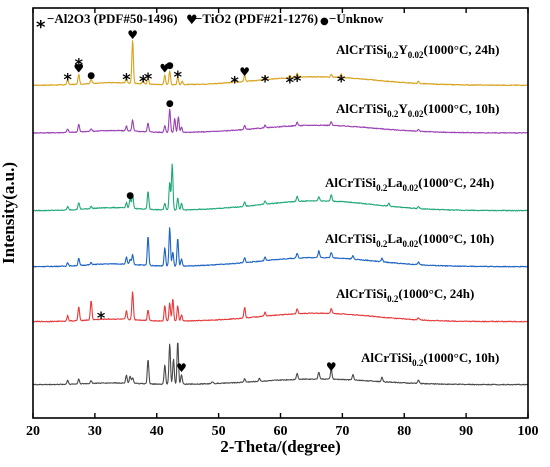 The width and height of the screenshot is (550, 467). I want to click on x-tick-label: 90, so click(466, 431).